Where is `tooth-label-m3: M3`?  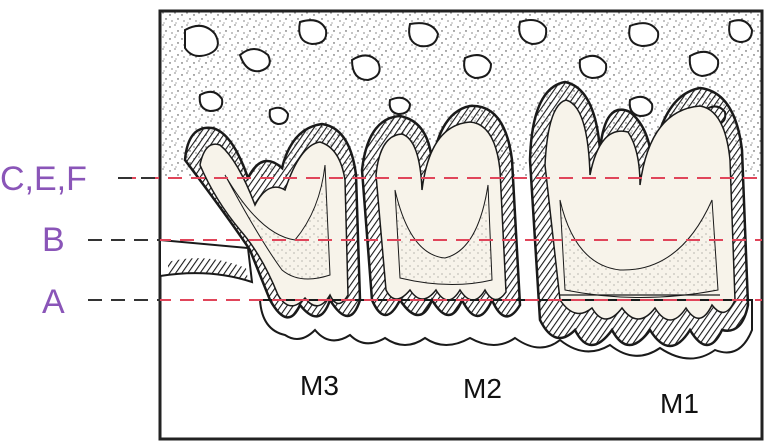 tooth-label-m3: M3 is located at coordinates (319, 385).